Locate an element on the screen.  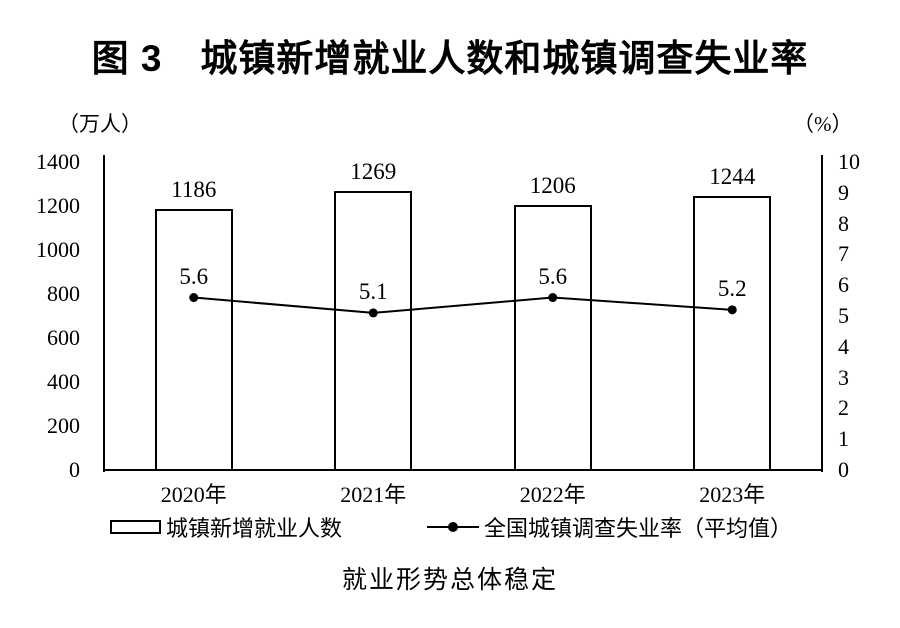
left-axis-tick-label: 600 is located at coordinates (63, 337).